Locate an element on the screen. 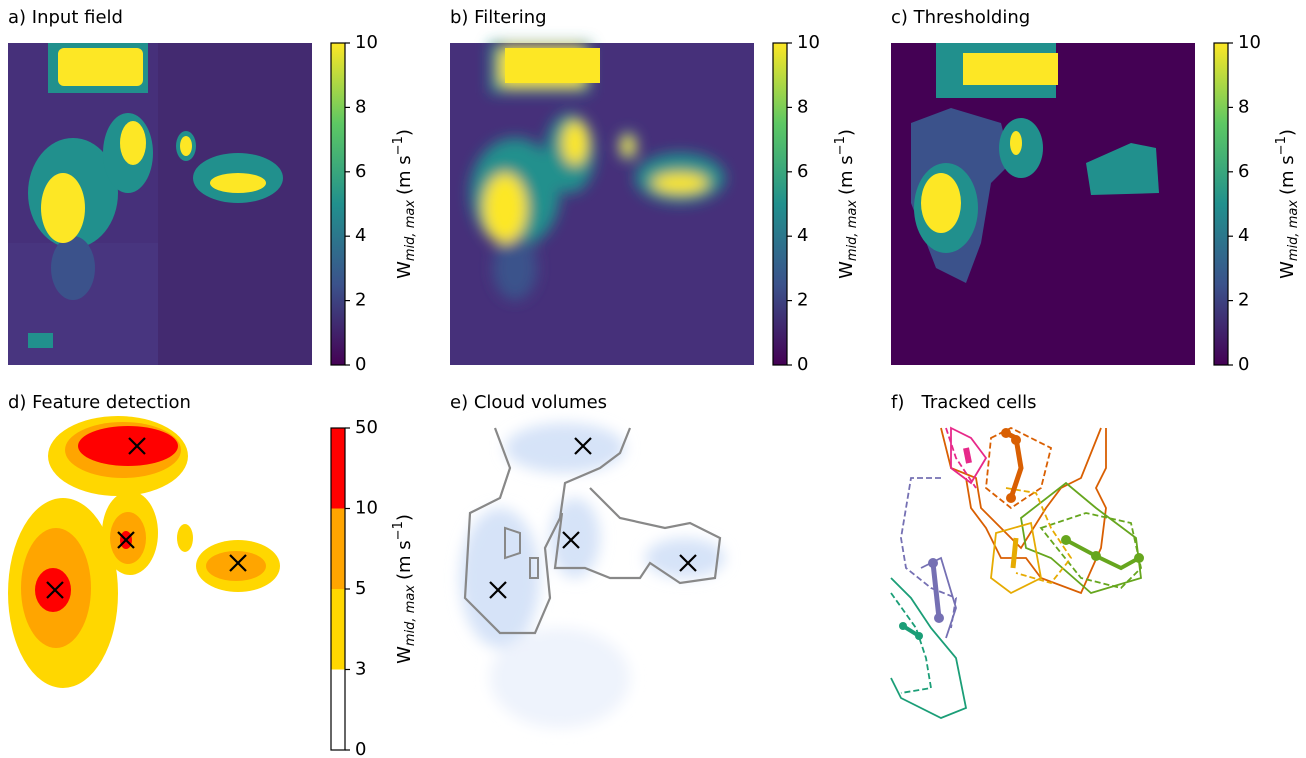  panel-d is located at coordinates (144, 552).